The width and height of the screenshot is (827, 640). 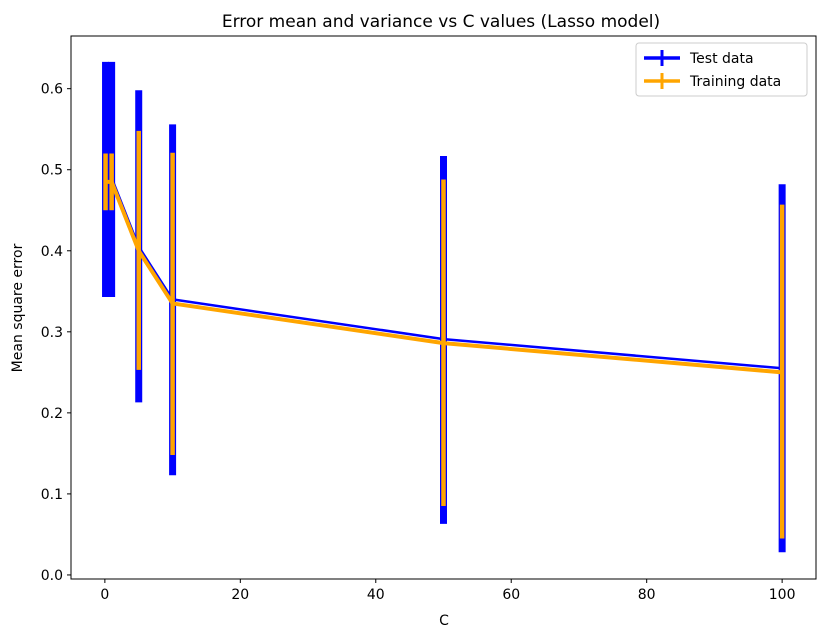 I want to click on y-tick-label-1: 0.1, so click(x=52, y=495).